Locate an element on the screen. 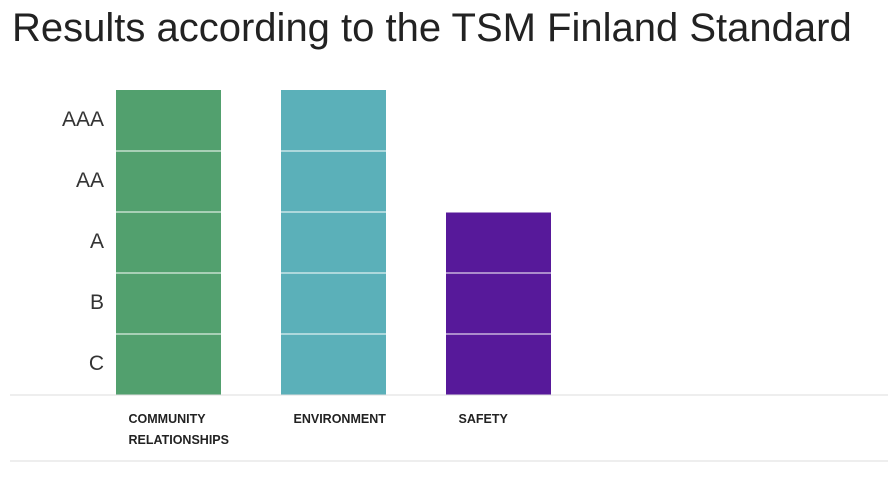 The width and height of the screenshot is (890, 480). x-tick-label: SAFETY is located at coordinates (483, 419).